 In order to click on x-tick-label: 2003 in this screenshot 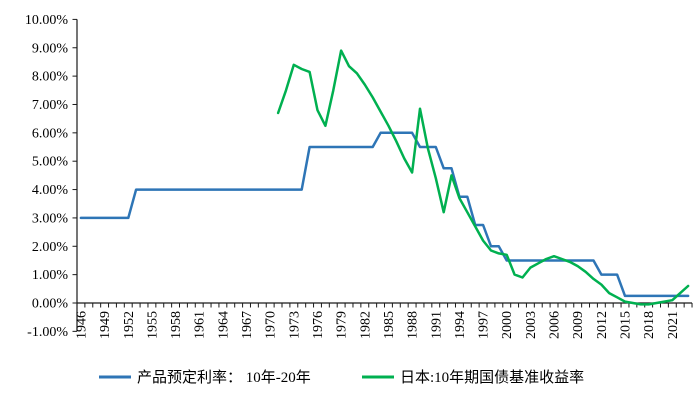, I will do `click(531, 325)`.